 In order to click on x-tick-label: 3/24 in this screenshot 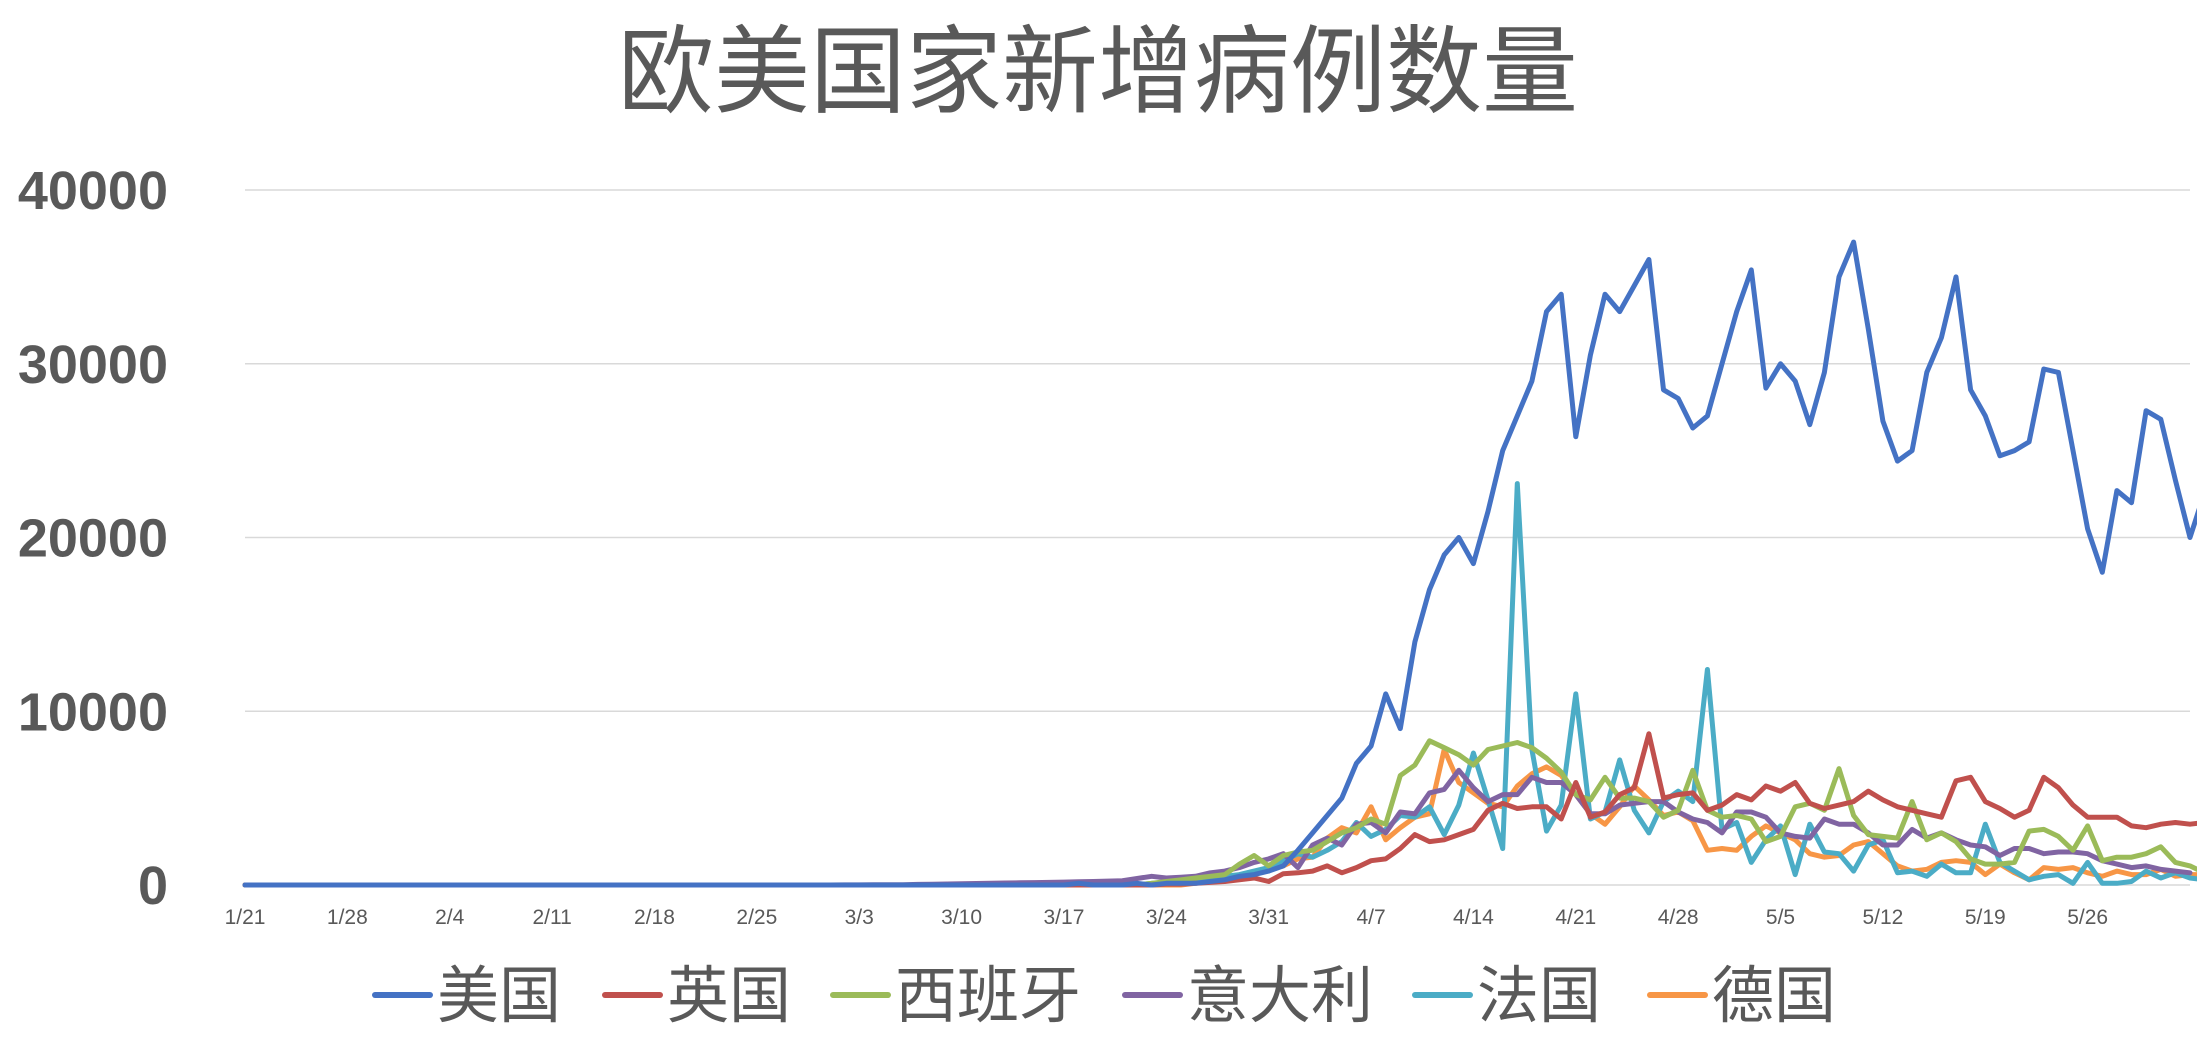, I will do `click(1166, 917)`.